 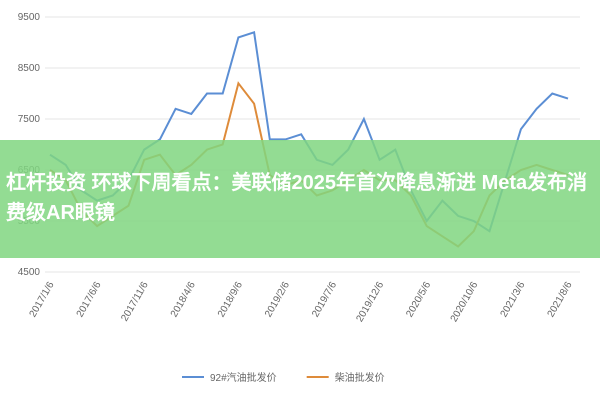 I want to click on x-tick-label: 2020/5/6, so click(x=418, y=300).